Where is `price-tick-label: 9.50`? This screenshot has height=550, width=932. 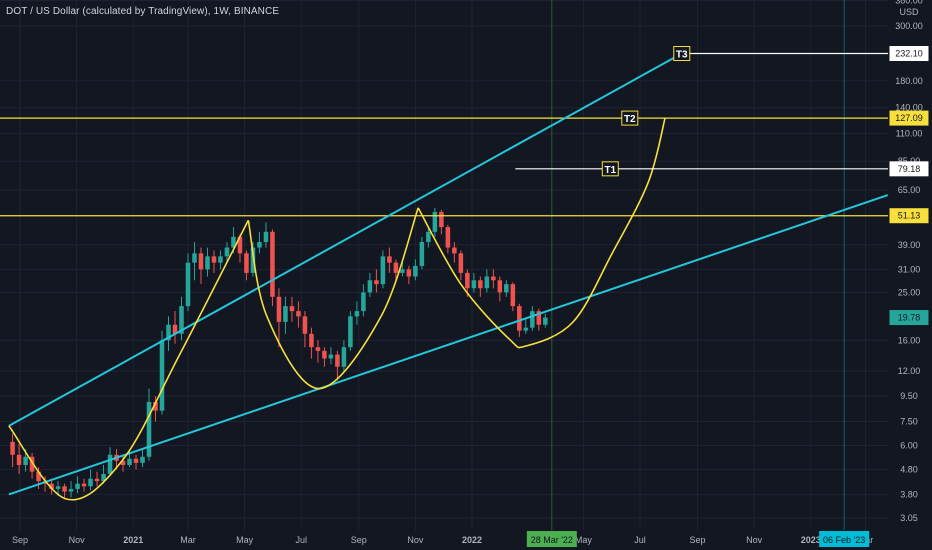 price-tick-label: 9.50 is located at coordinates (909, 396).